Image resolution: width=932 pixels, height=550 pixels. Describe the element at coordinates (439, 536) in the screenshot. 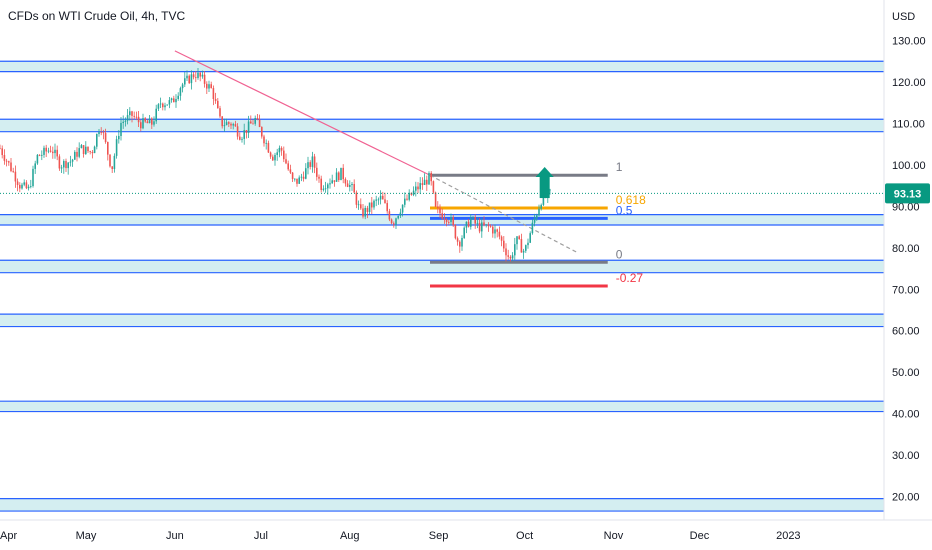

I see `time-tick-label: Sep` at that location.